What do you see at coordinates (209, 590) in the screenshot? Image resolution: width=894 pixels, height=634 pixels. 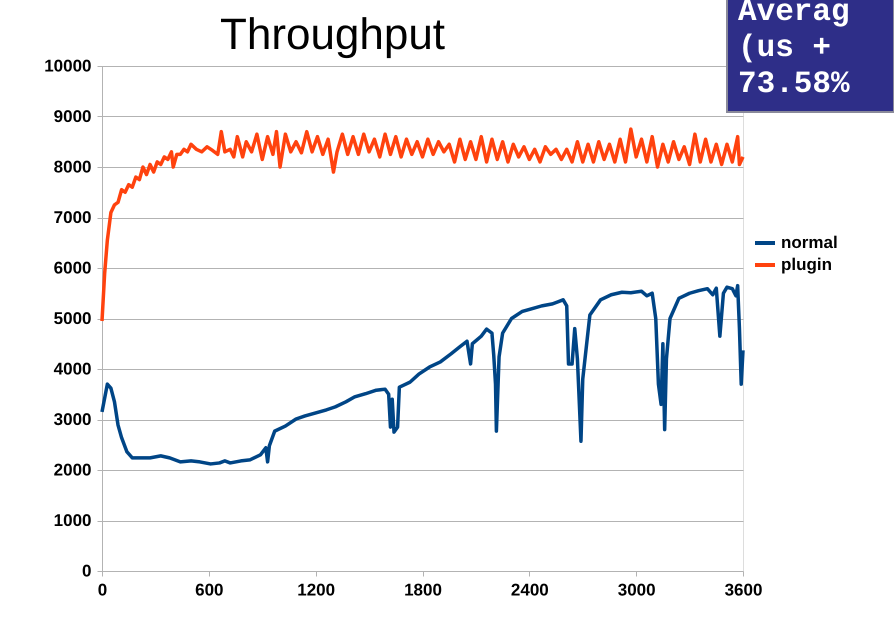 I see `x-tick-label: 600` at bounding box center [209, 590].